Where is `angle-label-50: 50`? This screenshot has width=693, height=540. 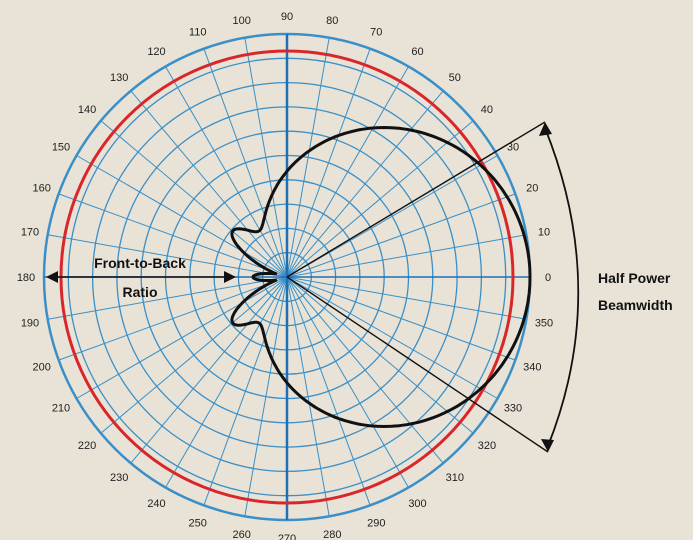 angle-label-50: 50 is located at coordinates (455, 78).